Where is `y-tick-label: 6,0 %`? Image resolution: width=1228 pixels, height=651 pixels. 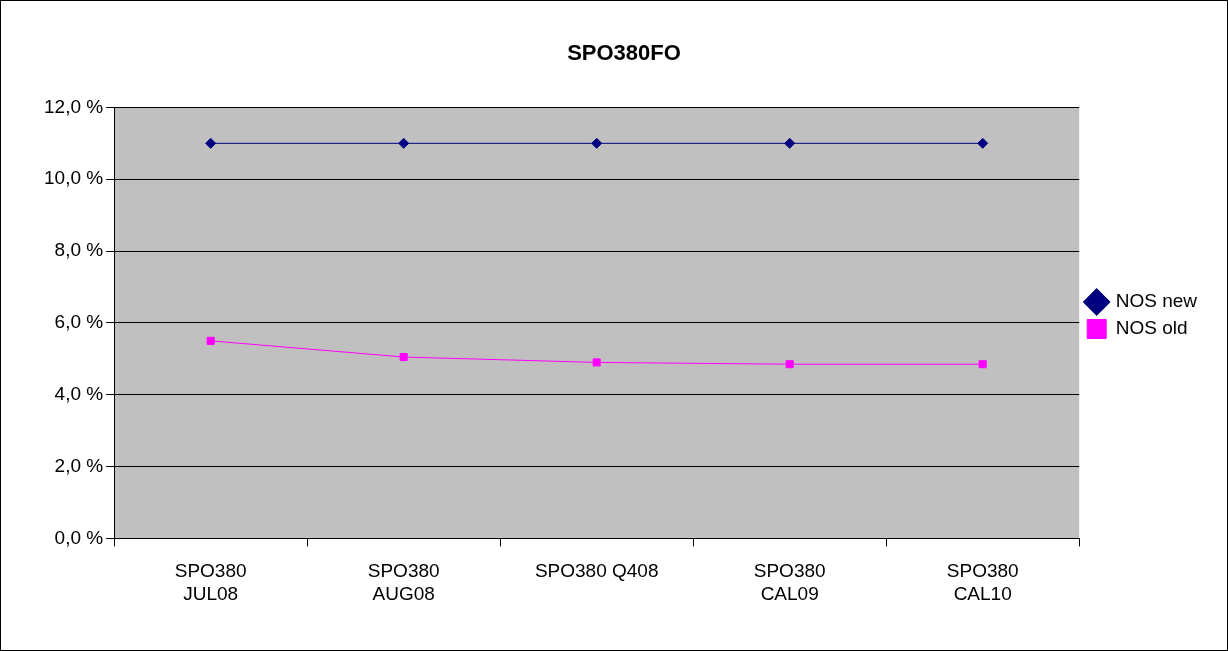
y-tick-label: 6,0 % is located at coordinates (79, 322).